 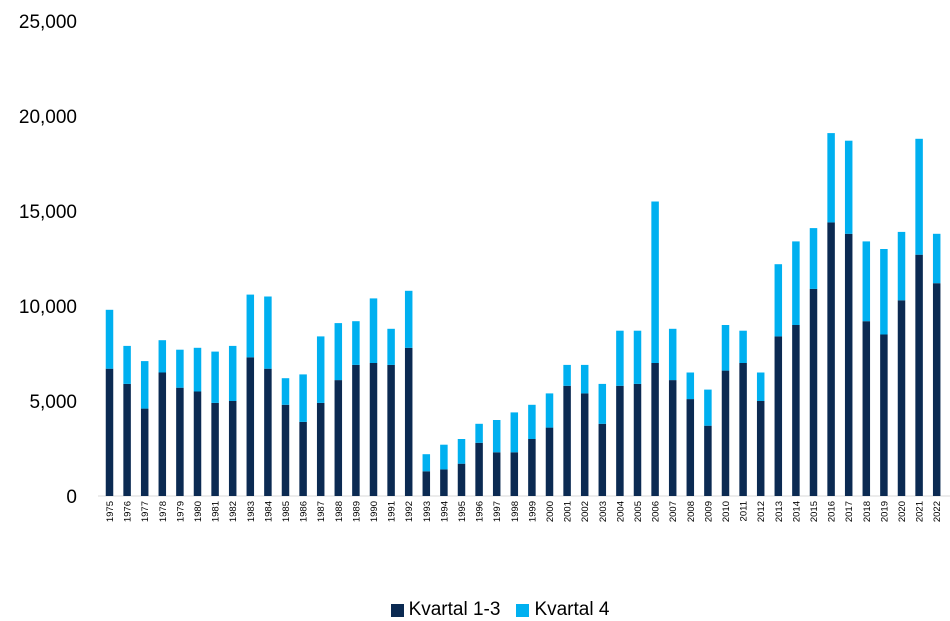 I want to click on x-tick-label: 2009, so click(x=708, y=511).